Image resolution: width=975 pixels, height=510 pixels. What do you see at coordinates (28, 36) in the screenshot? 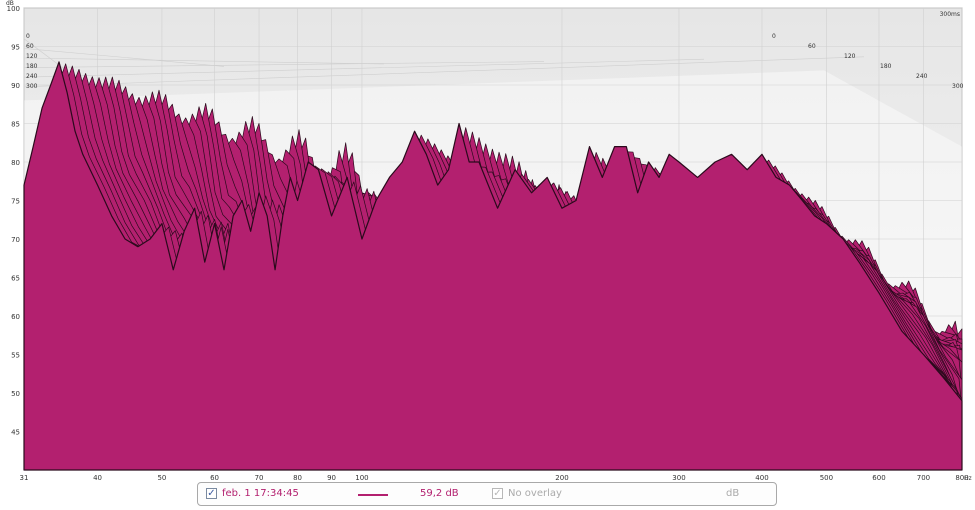
I see `time-tick-left: 0` at bounding box center [28, 36].